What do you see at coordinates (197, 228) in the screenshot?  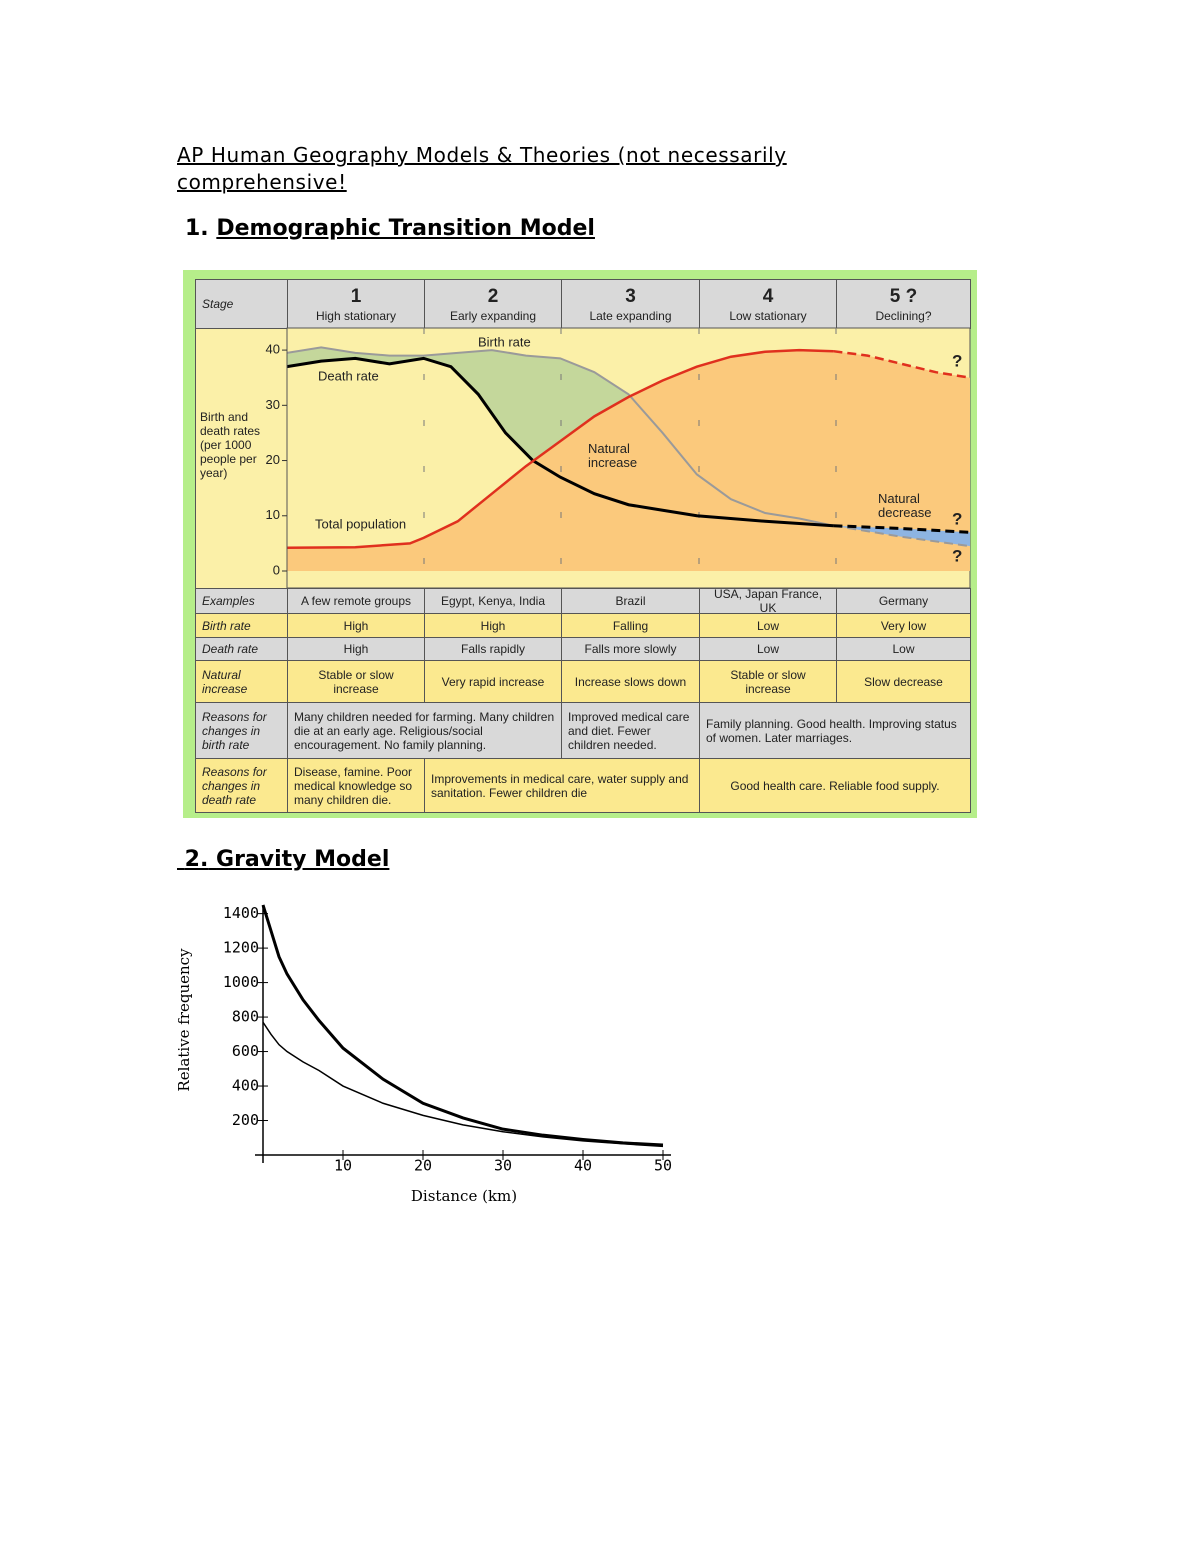 I see `section-number: 1.` at bounding box center [197, 228].